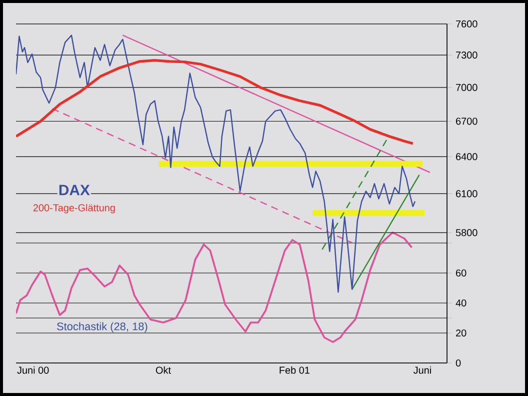  What do you see at coordinates (74, 209) in the screenshot?
I see `text: 200-Tage-Glättung` at bounding box center [74, 209].